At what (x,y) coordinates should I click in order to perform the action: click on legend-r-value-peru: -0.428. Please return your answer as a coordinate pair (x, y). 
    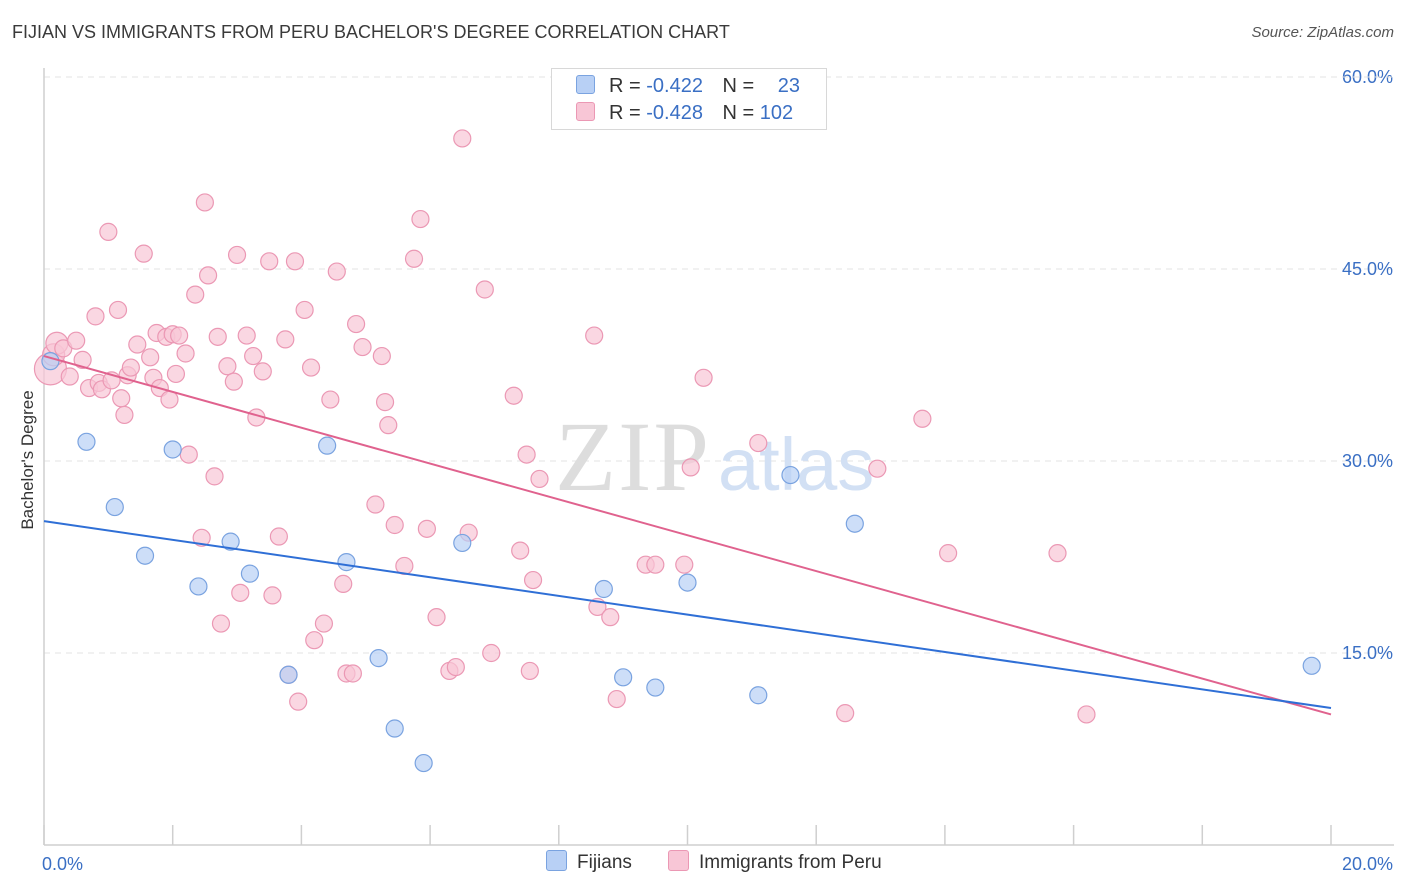
    Looking at the image, I should click on (674, 113).